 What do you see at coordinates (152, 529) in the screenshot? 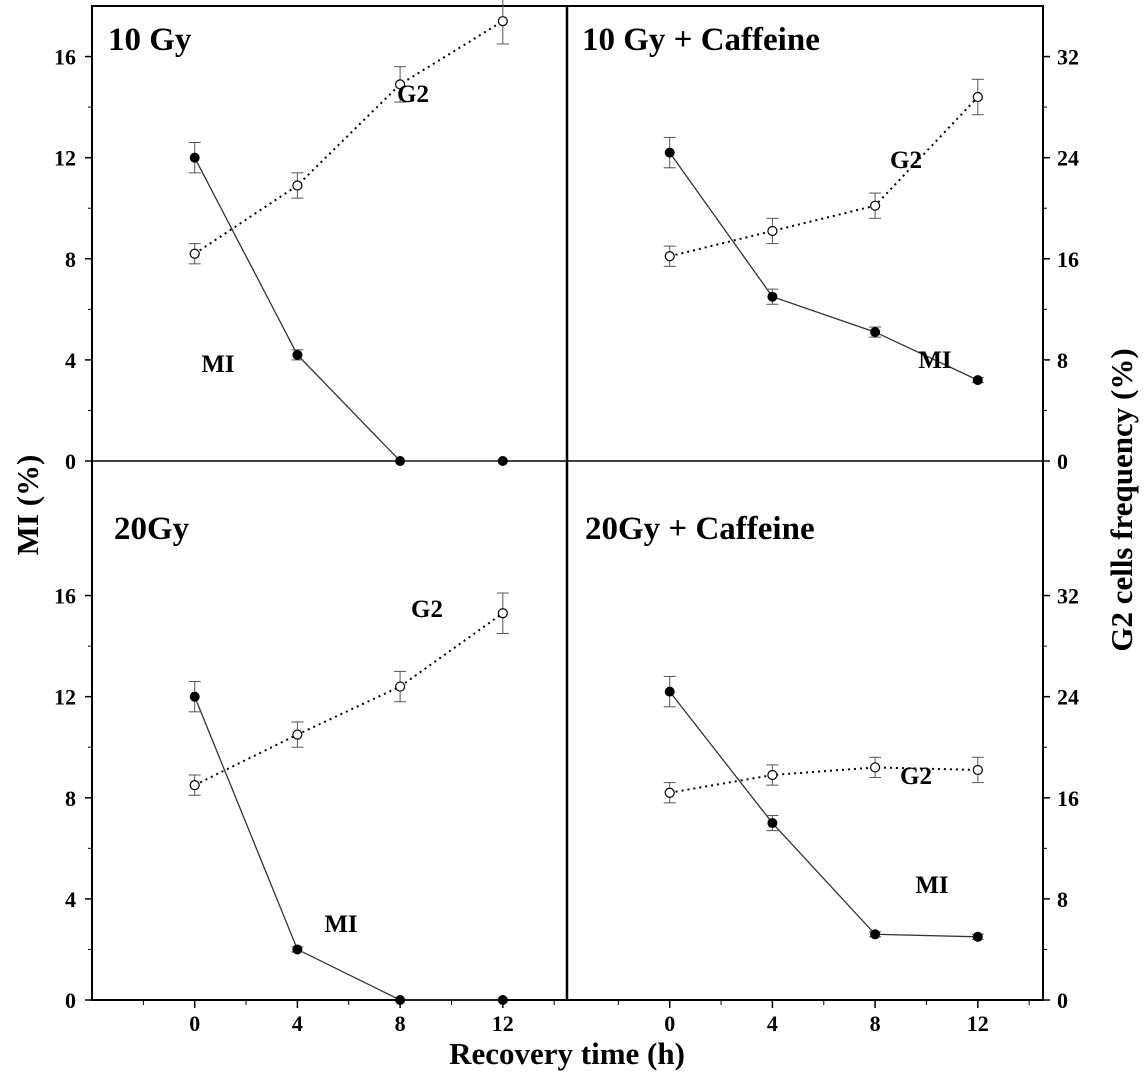
I see `panel-title: 20Gy` at bounding box center [152, 529].